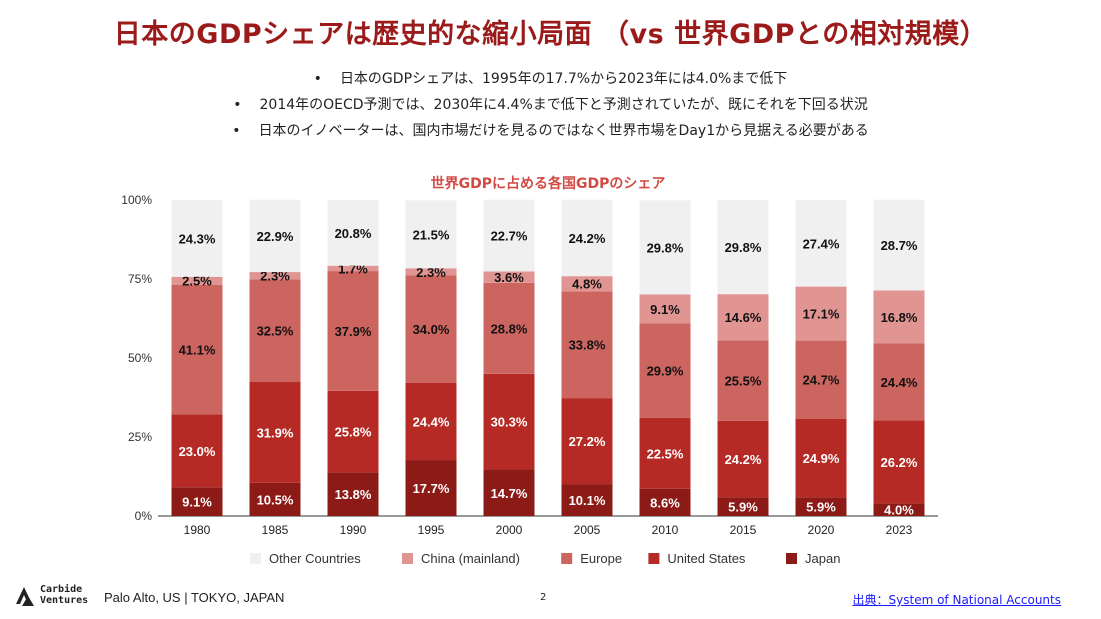 Image resolution: width=1101 pixels, height=619 pixels. What do you see at coordinates (550, 34) in the screenshot?
I see `slide-title: 日本のGDPシェアは歴史的な縮小局面 （vs 世界GDPとの相対規模）` at bounding box center [550, 34].